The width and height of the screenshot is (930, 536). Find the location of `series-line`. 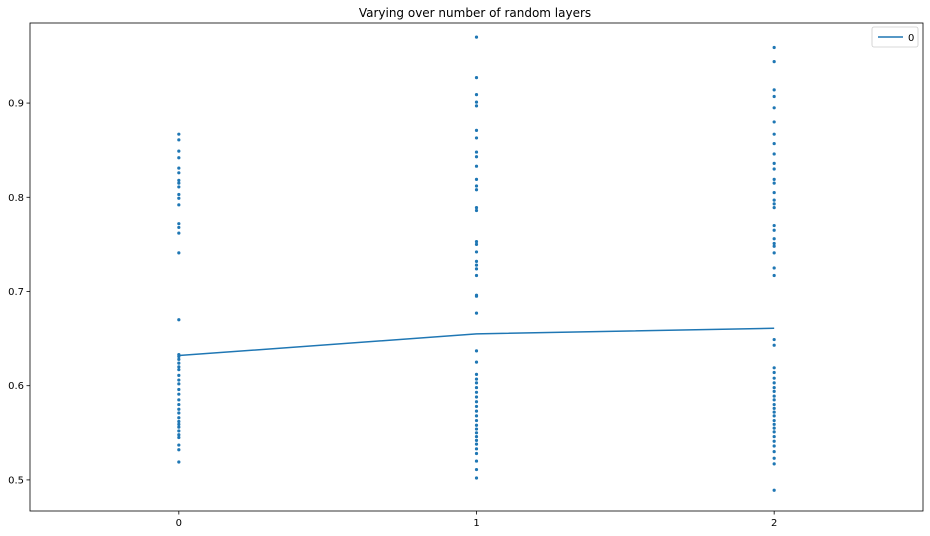

series-line is located at coordinates (476, 342).